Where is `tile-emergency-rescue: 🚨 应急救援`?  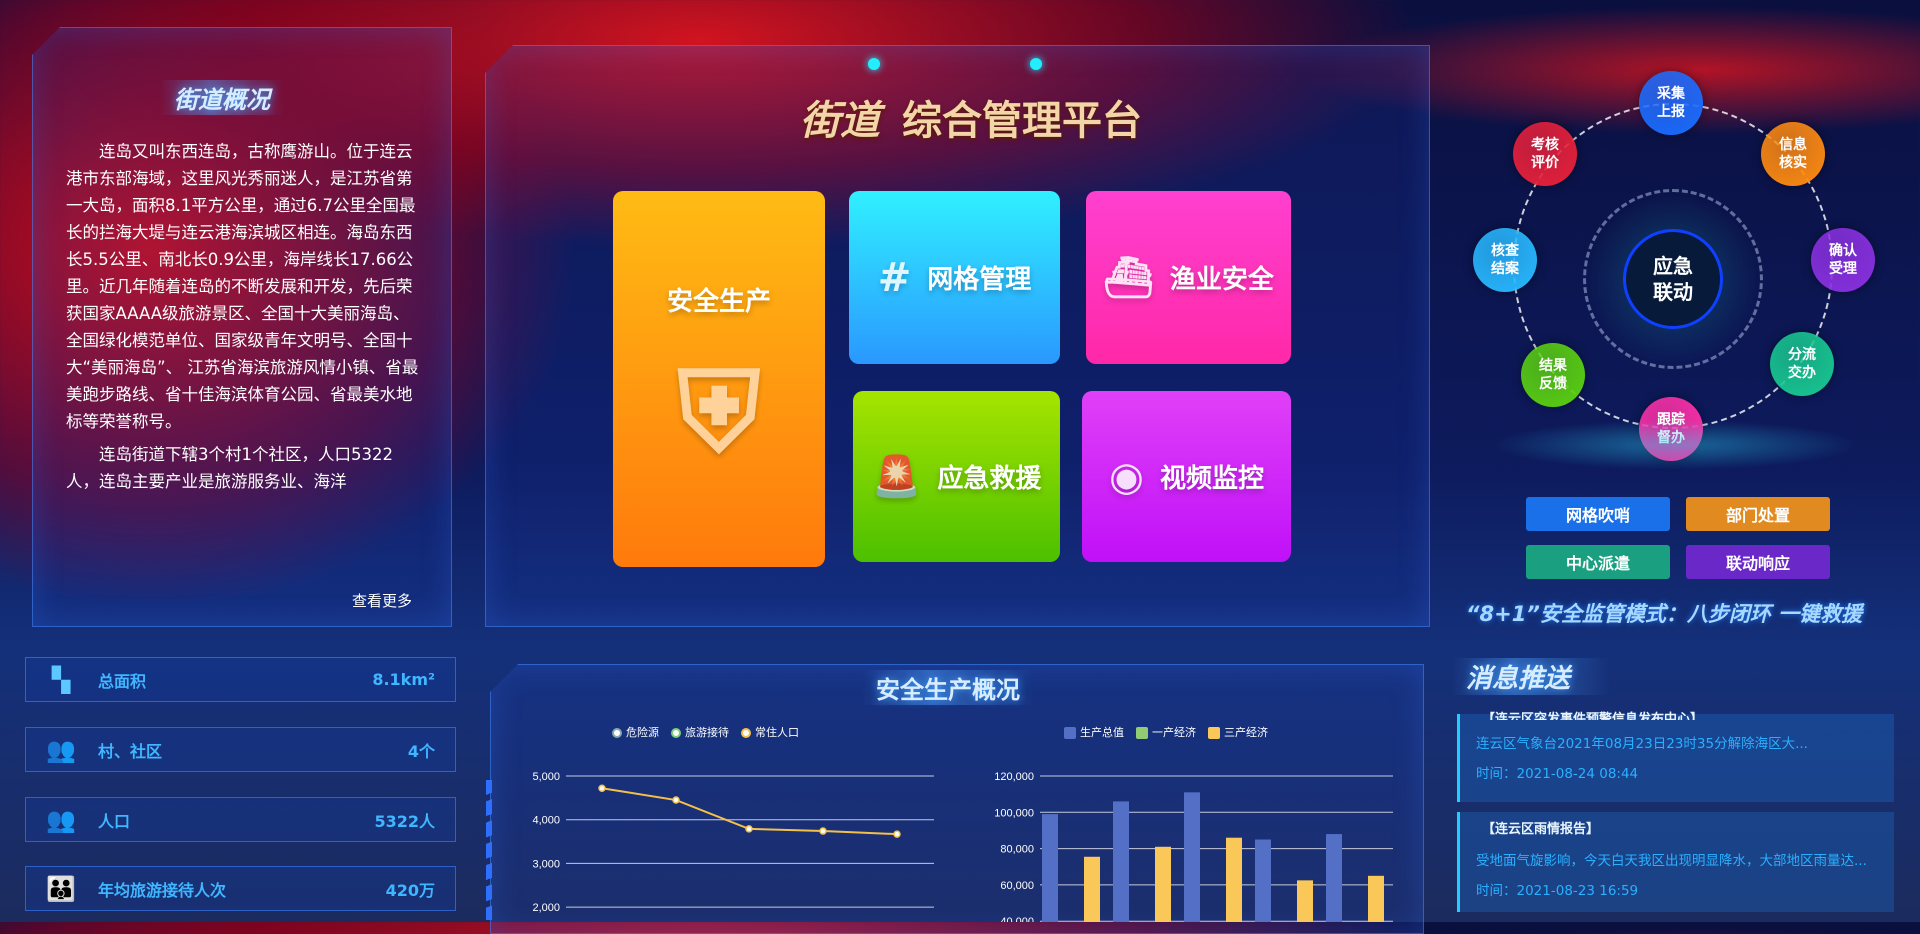
tile-emergency-rescue: 🚨 应急救援 is located at coordinates (956, 476).